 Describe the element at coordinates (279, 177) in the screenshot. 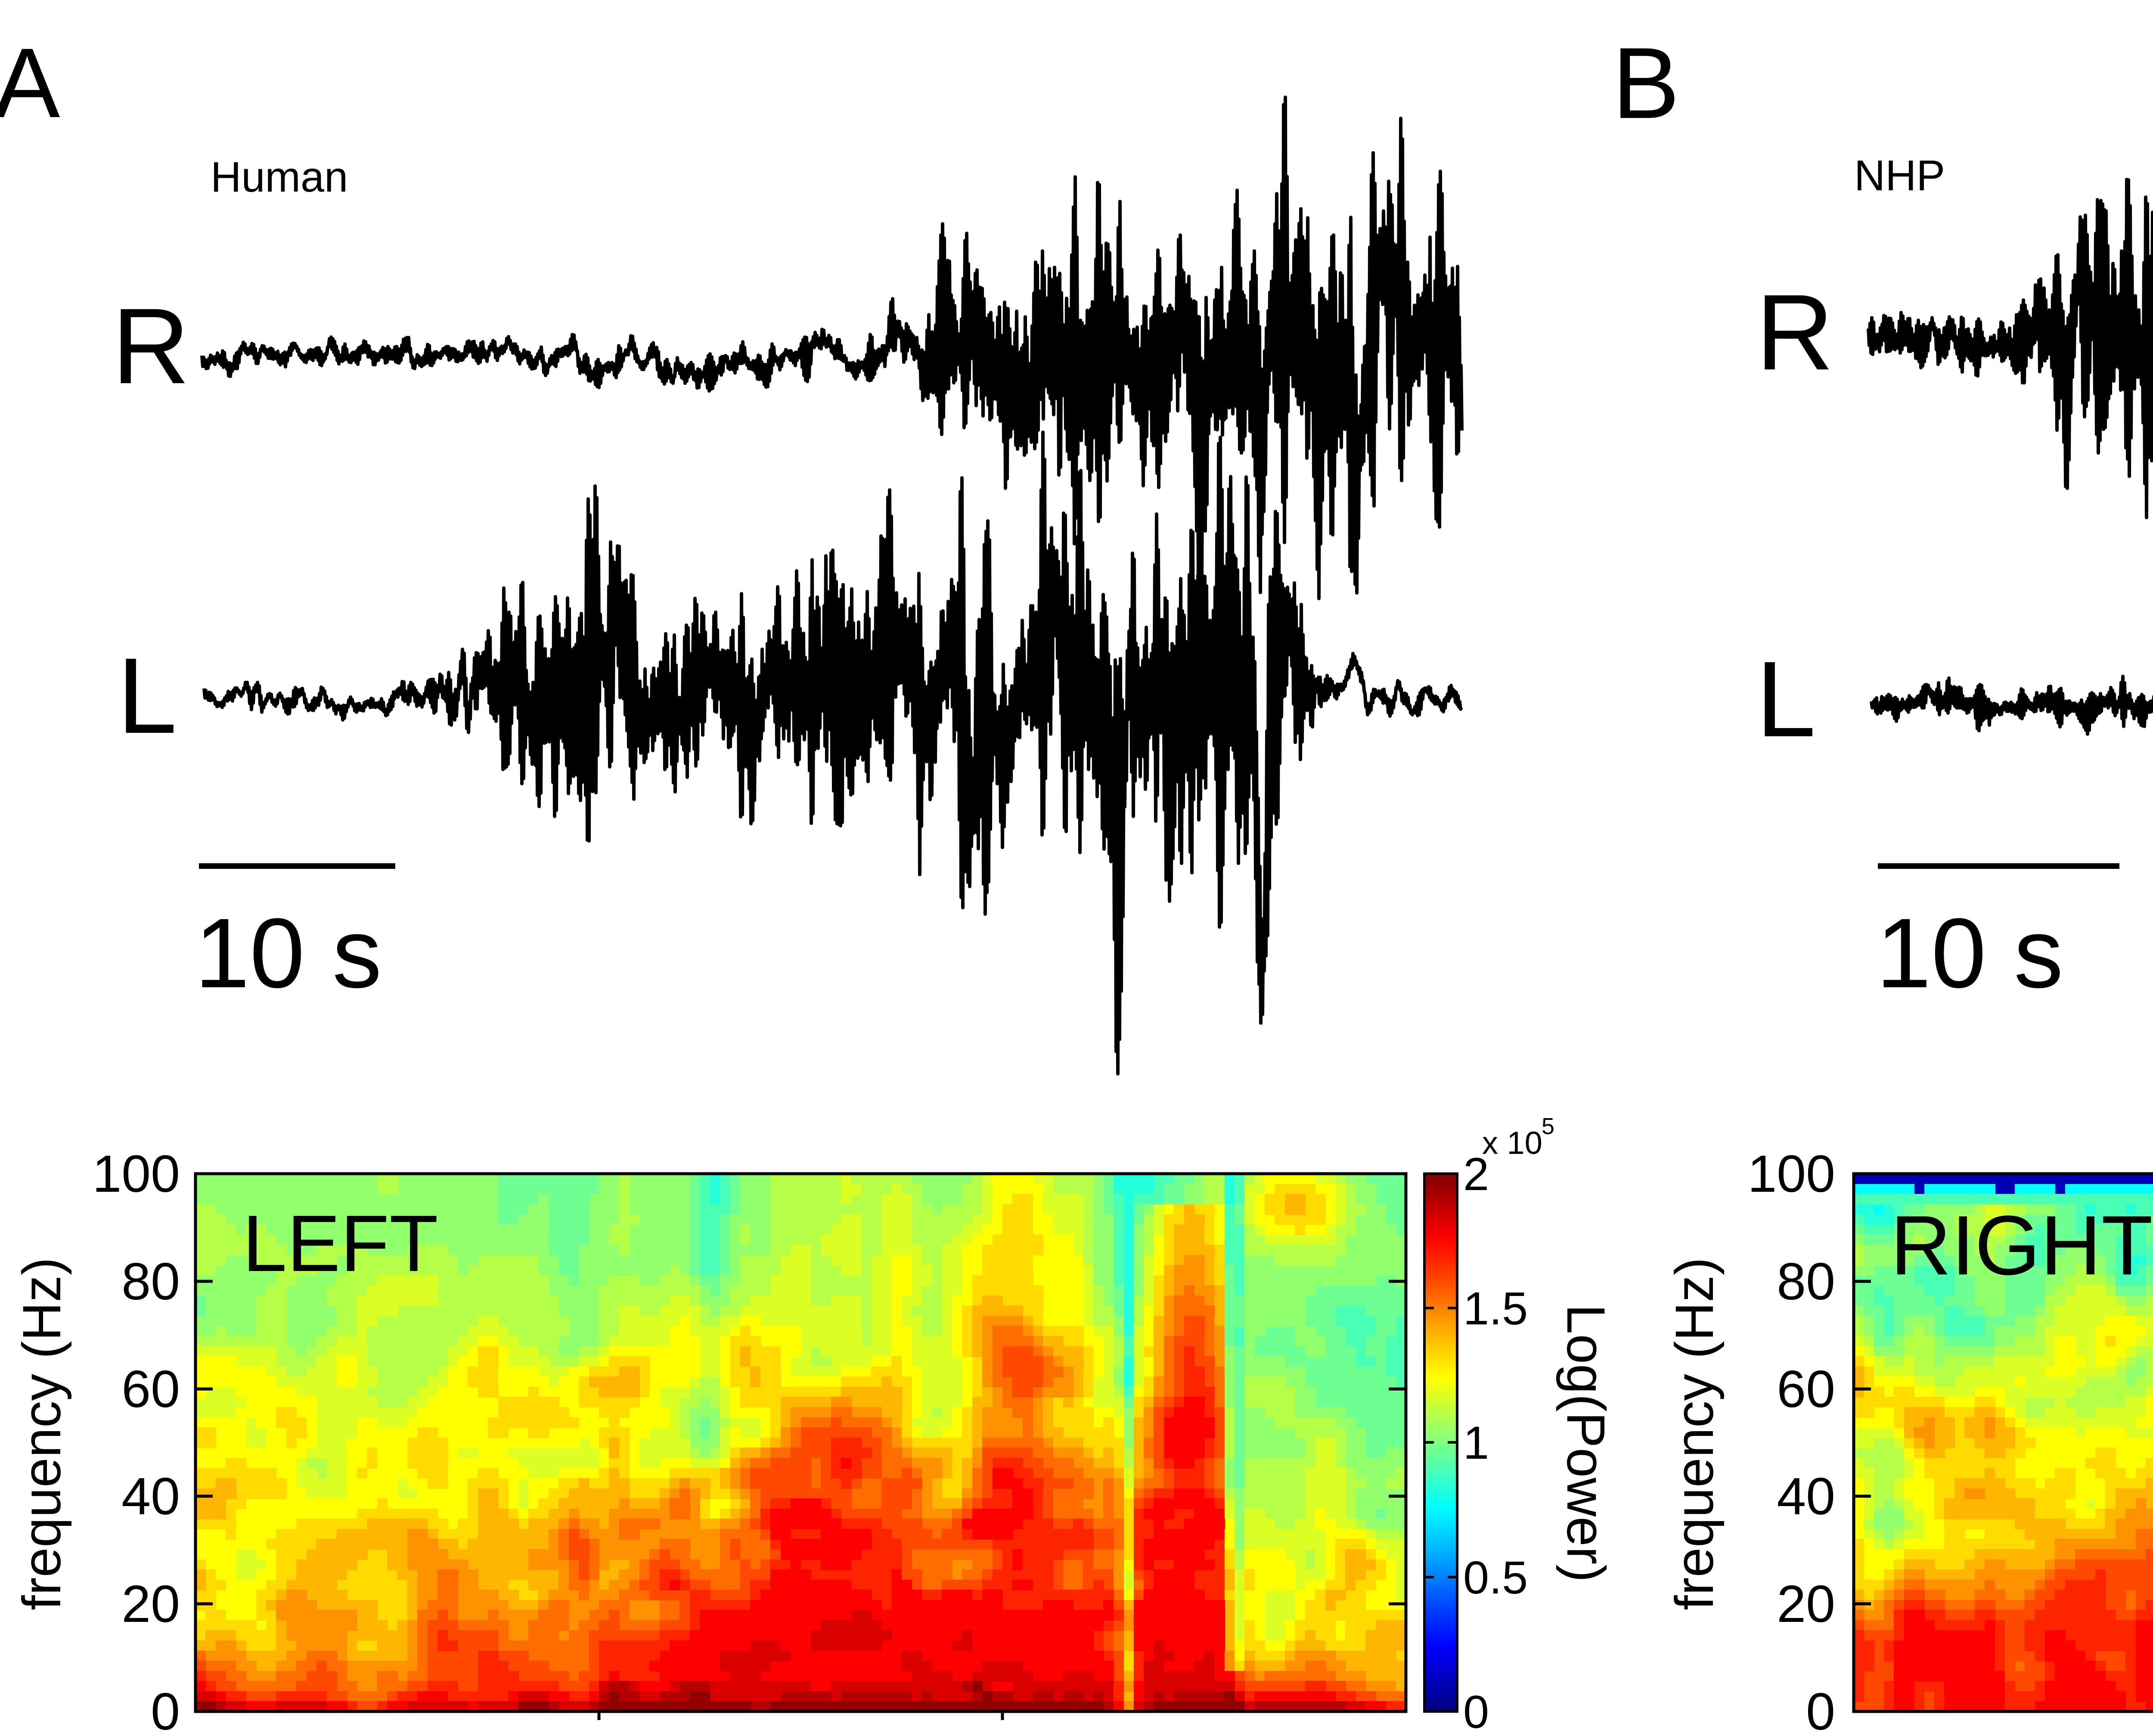

I see `svg-text: Human` at that location.